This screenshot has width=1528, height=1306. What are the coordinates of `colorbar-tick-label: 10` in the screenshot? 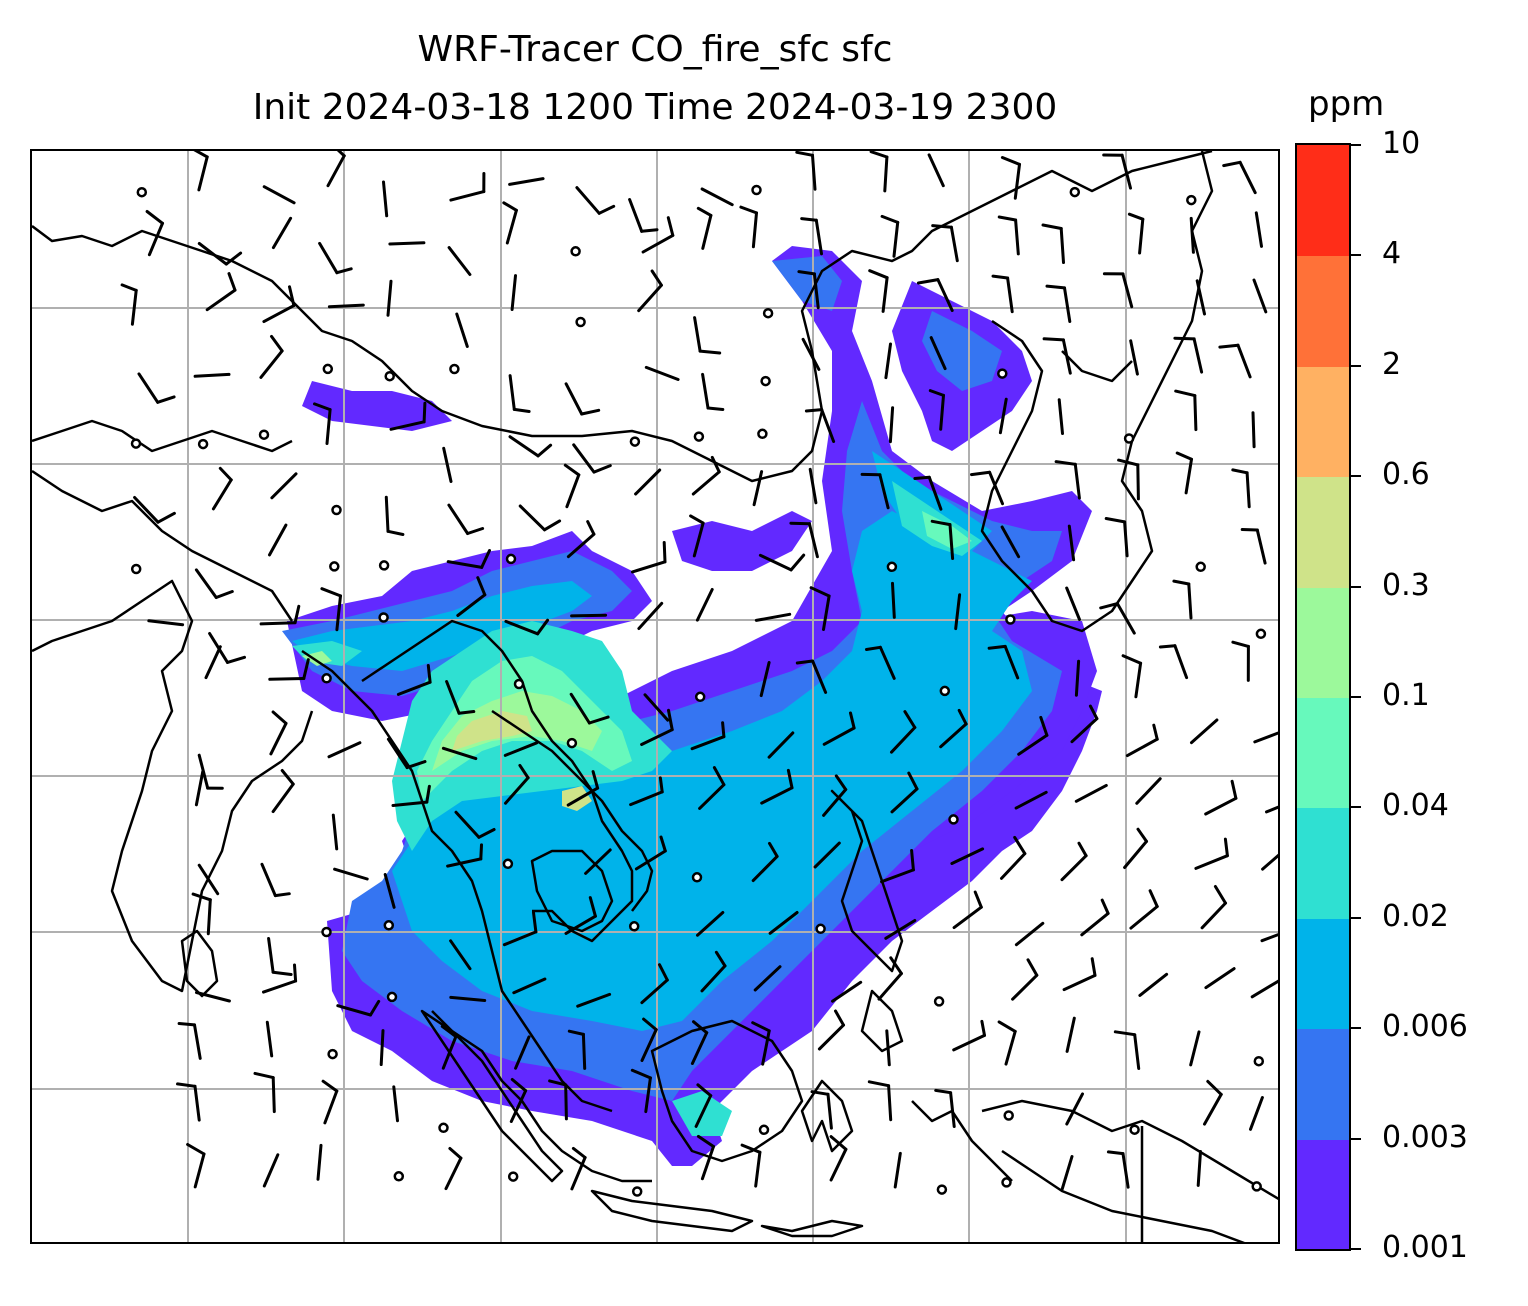 It's located at (1401, 143).